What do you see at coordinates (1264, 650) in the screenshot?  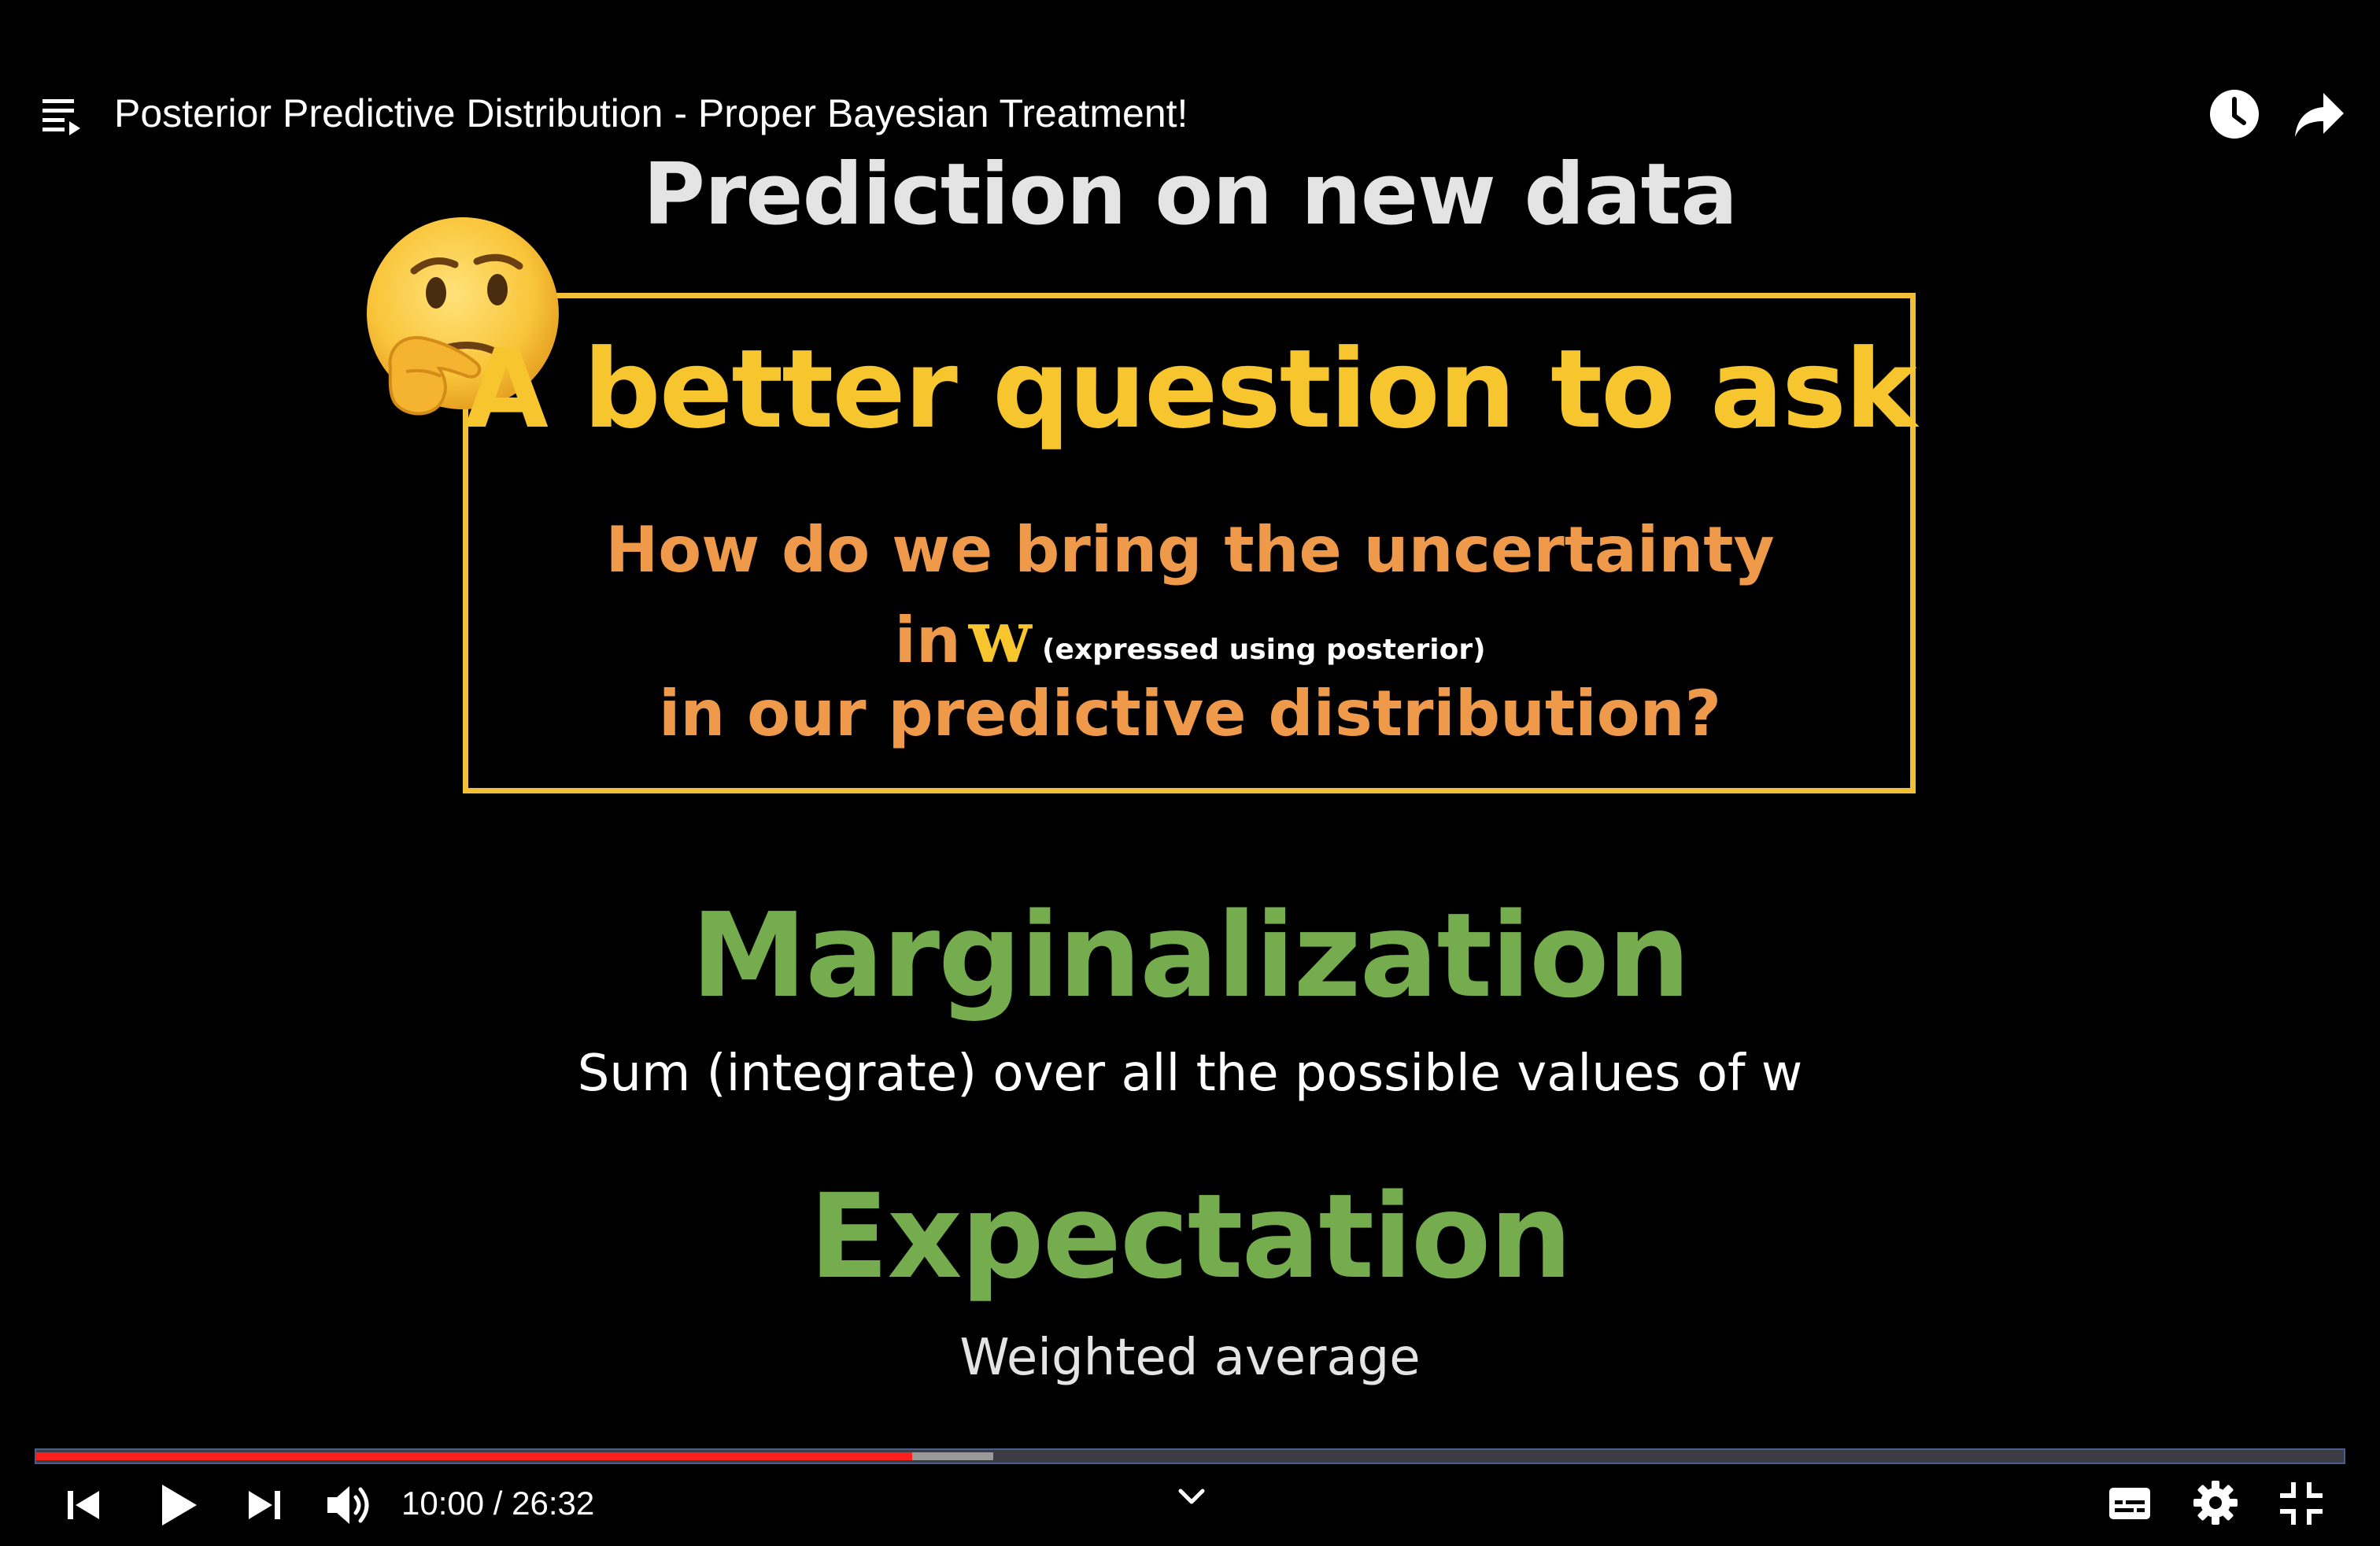 I see `w-note: (expressed using posterior)` at bounding box center [1264, 650].